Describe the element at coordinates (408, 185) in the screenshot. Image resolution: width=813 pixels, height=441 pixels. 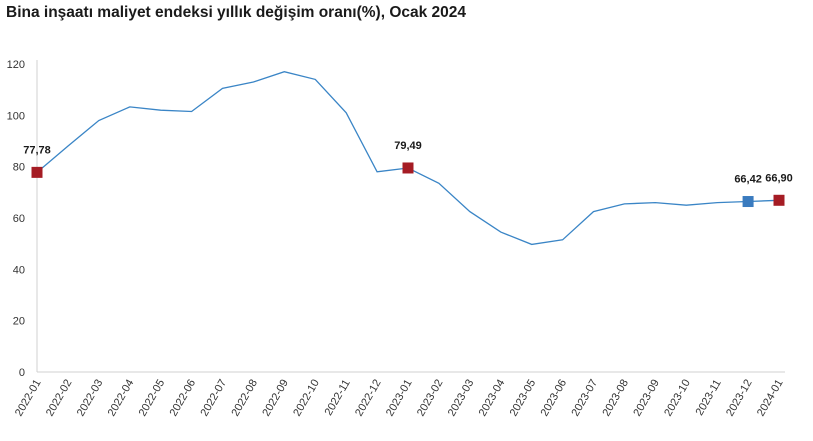
I see `marker-group` at that location.